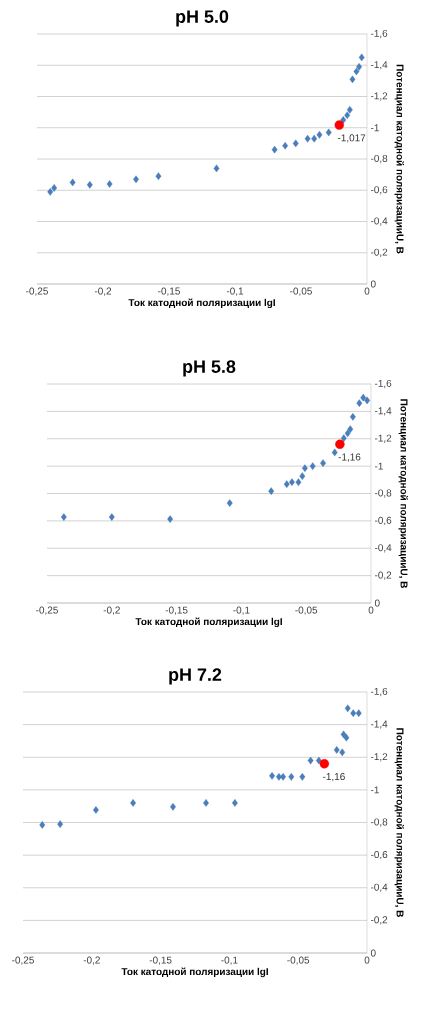  Describe the element at coordinates (202, 18) in the screenshot. I see `chart-title: pH 5.0` at that location.